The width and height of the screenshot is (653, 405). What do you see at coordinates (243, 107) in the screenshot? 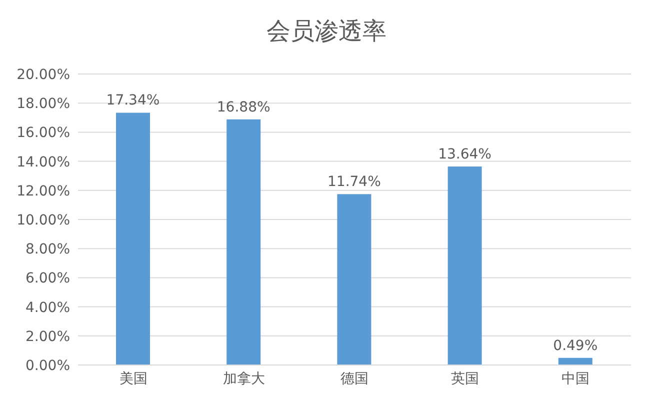
I see `data-label: 16.88%` at bounding box center [243, 107].